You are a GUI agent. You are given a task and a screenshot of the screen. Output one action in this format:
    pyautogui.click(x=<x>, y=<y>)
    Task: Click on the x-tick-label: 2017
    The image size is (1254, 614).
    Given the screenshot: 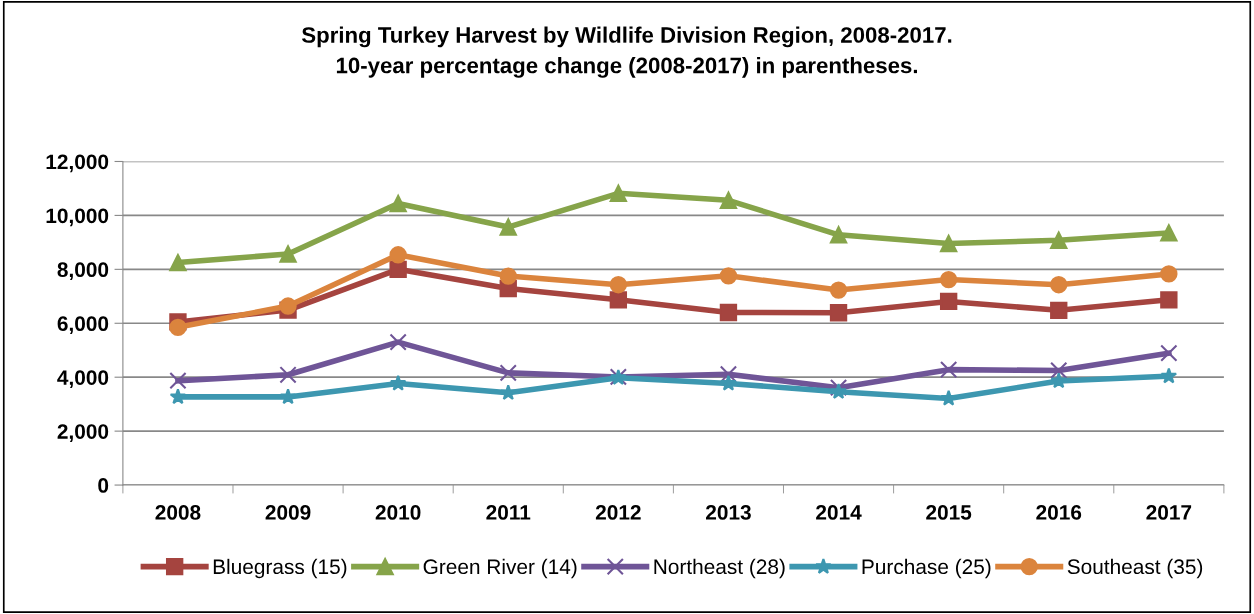 What is the action you would take?
    pyautogui.click(x=1169, y=512)
    